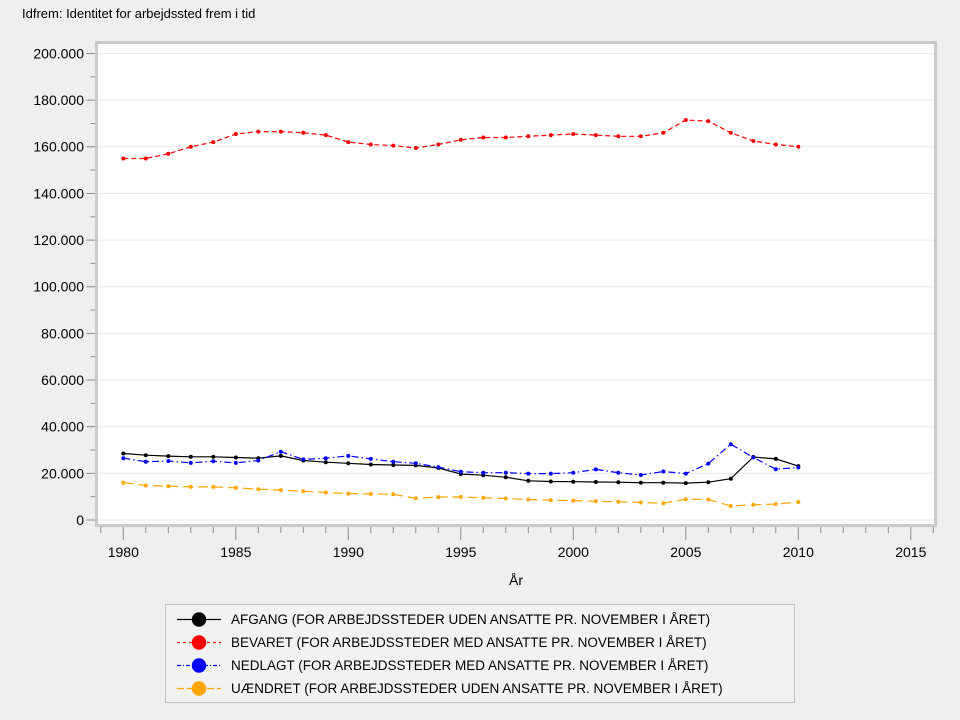  What do you see at coordinates (573, 552) in the screenshot?
I see `x-axis-tick-label: 2000` at bounding box center [573, 552].